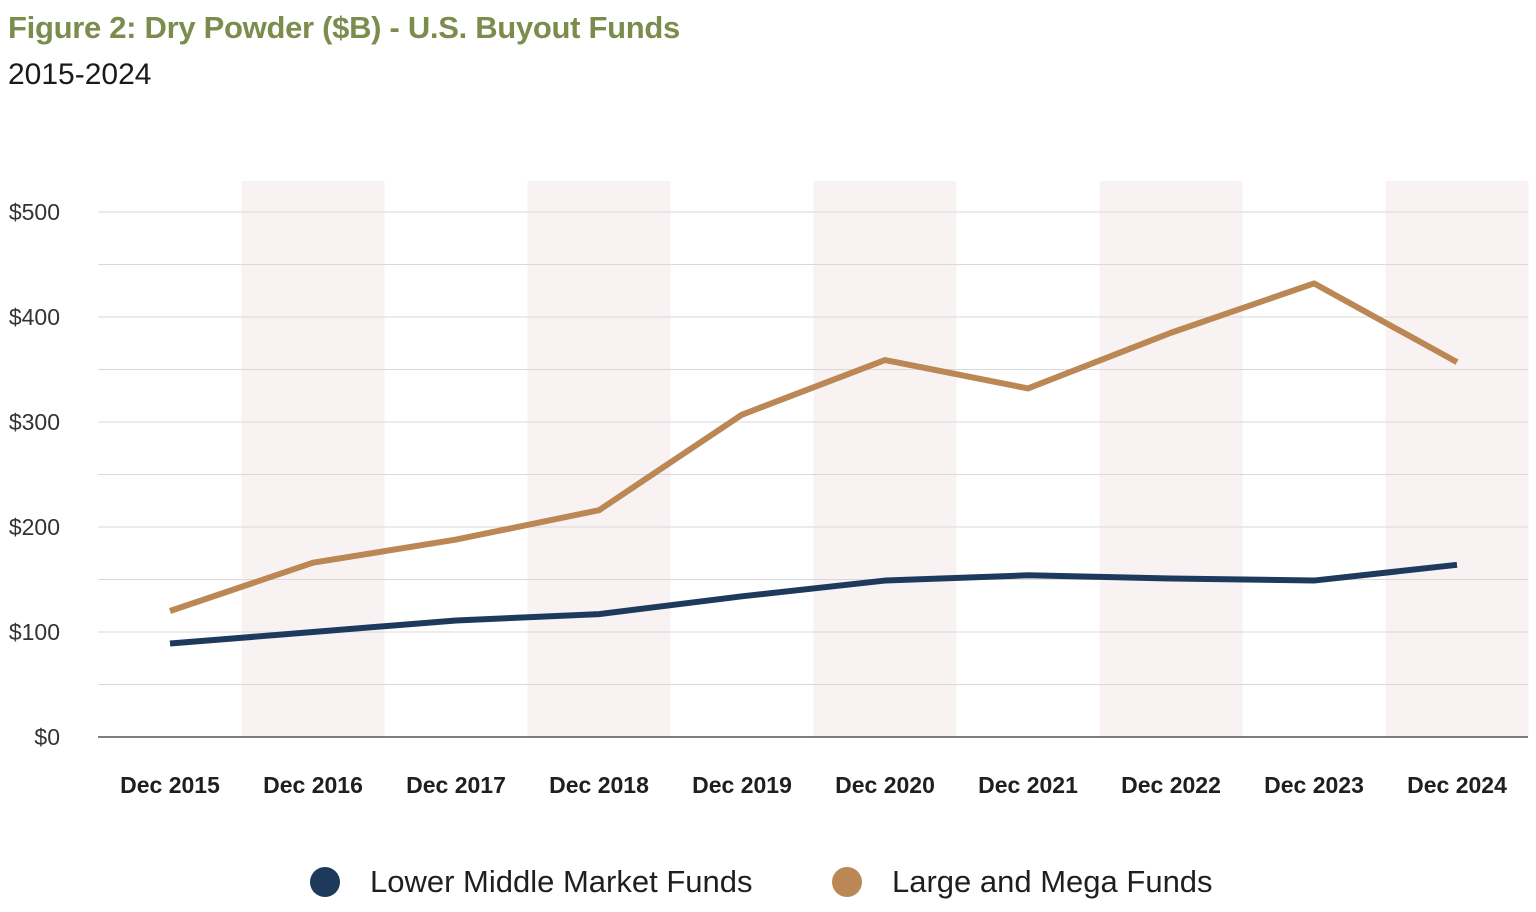 Image resolution: width=1536 pixels, height=912 pixels. Describe the element at coordinates (885, 785) in the screenshot. I see `x-tick-label: Dec 2020` at that location.